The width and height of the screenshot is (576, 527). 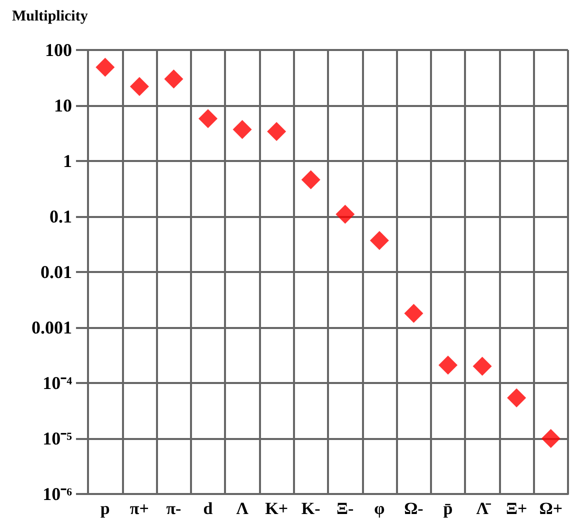 I want to click on x-tick-label: p̄, so click(x=448, y=508).